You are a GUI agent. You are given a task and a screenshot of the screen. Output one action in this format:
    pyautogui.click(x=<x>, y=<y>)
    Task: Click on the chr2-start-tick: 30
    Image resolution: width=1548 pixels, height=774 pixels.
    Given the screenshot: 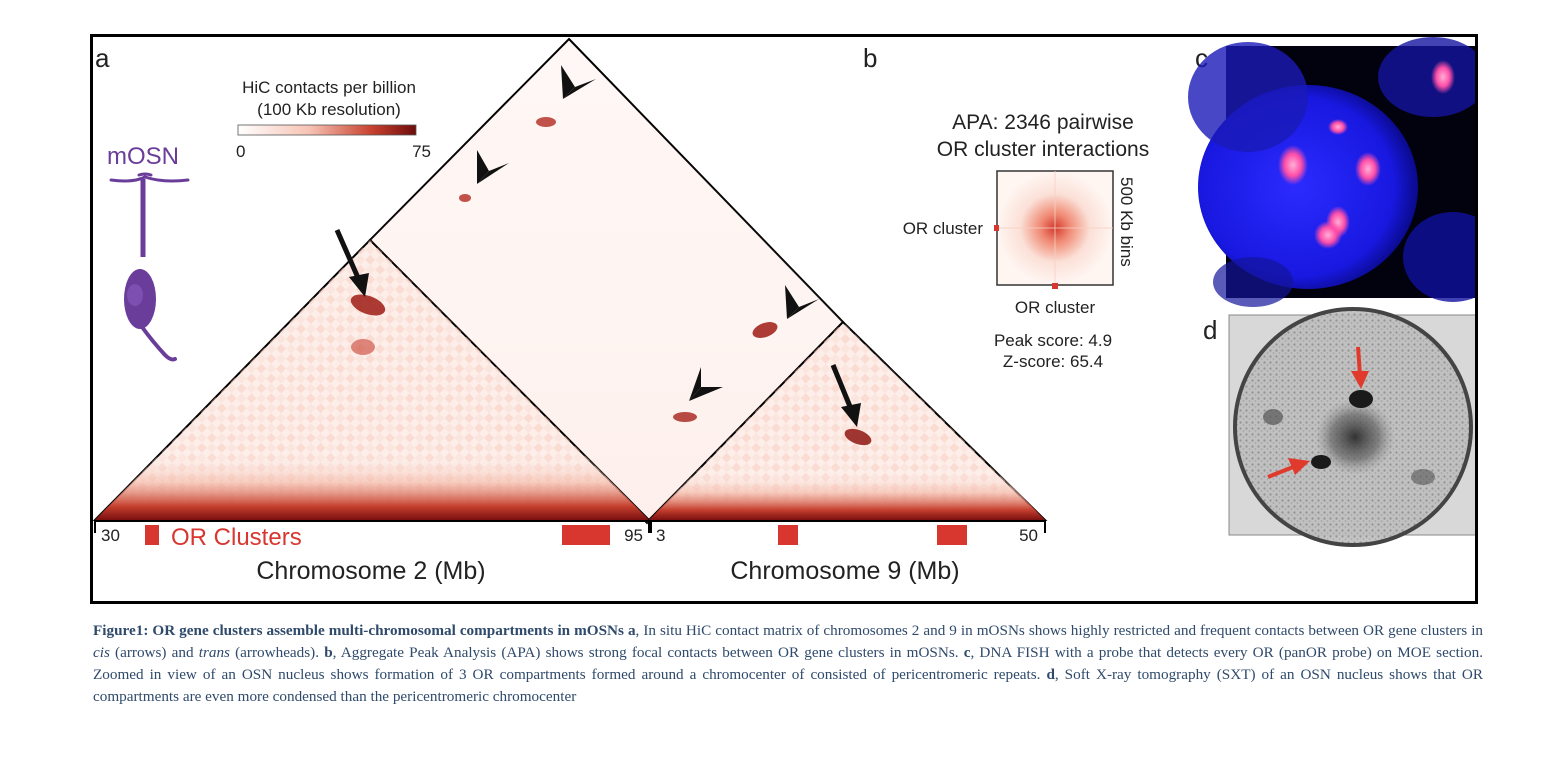 What is the action you would take?
    pyautogui.click(x=110, y=535)
    